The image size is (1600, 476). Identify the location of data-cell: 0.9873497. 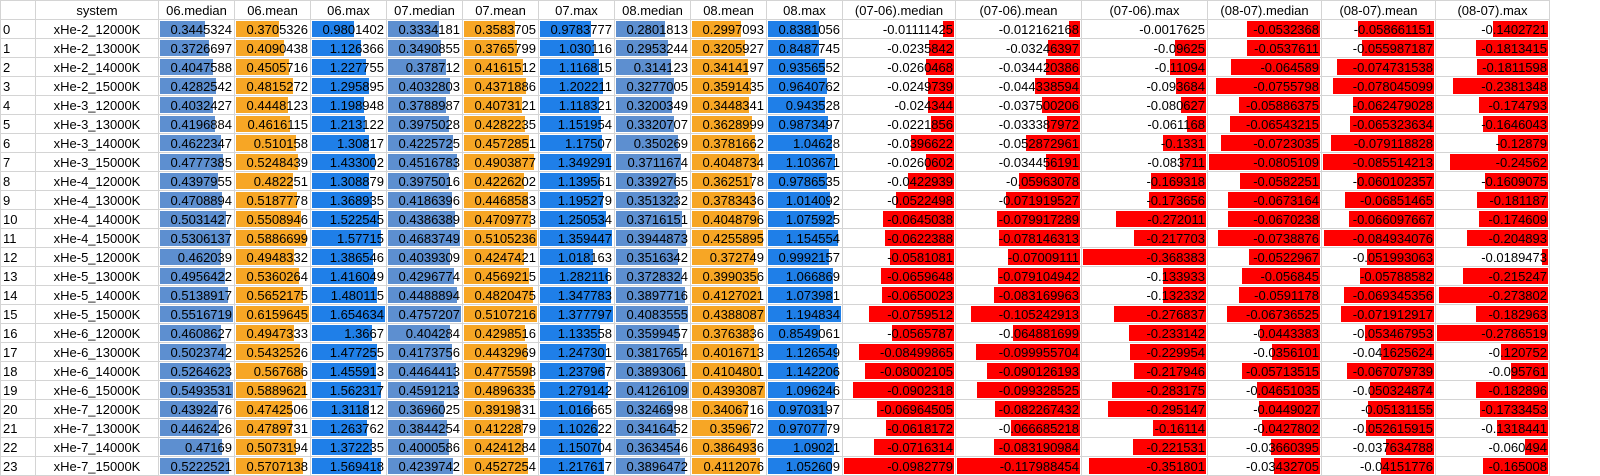
(804, 124).